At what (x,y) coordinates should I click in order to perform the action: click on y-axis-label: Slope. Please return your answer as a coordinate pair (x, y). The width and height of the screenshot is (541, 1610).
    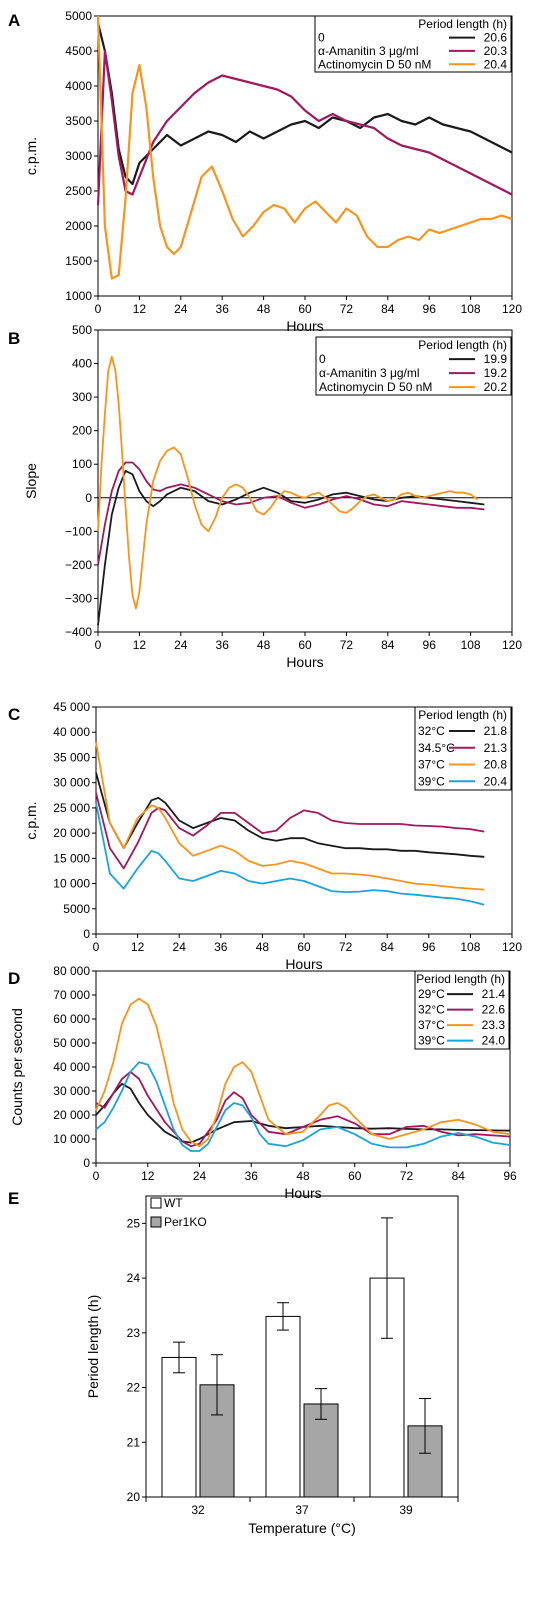
    Looking at the image, I should click on (31, 481).